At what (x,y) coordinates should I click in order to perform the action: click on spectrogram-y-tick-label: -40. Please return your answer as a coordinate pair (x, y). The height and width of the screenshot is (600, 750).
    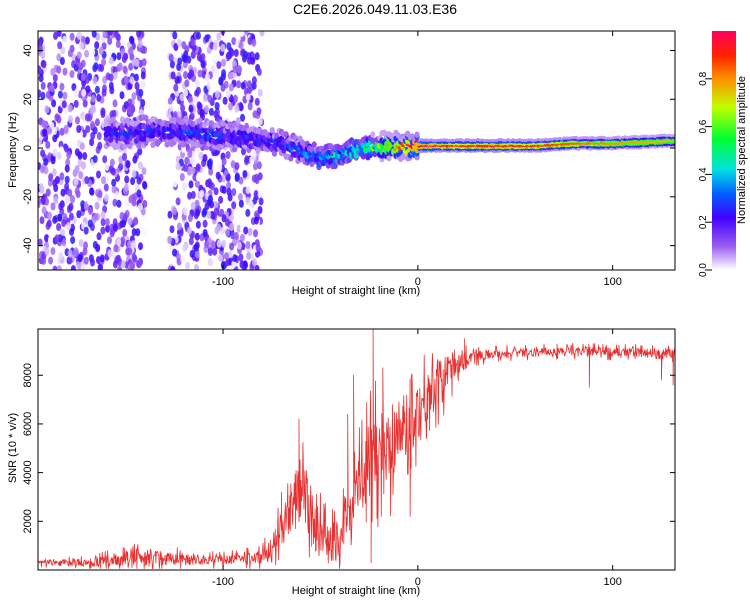
    Looking at the image, I should click on (28, 246).